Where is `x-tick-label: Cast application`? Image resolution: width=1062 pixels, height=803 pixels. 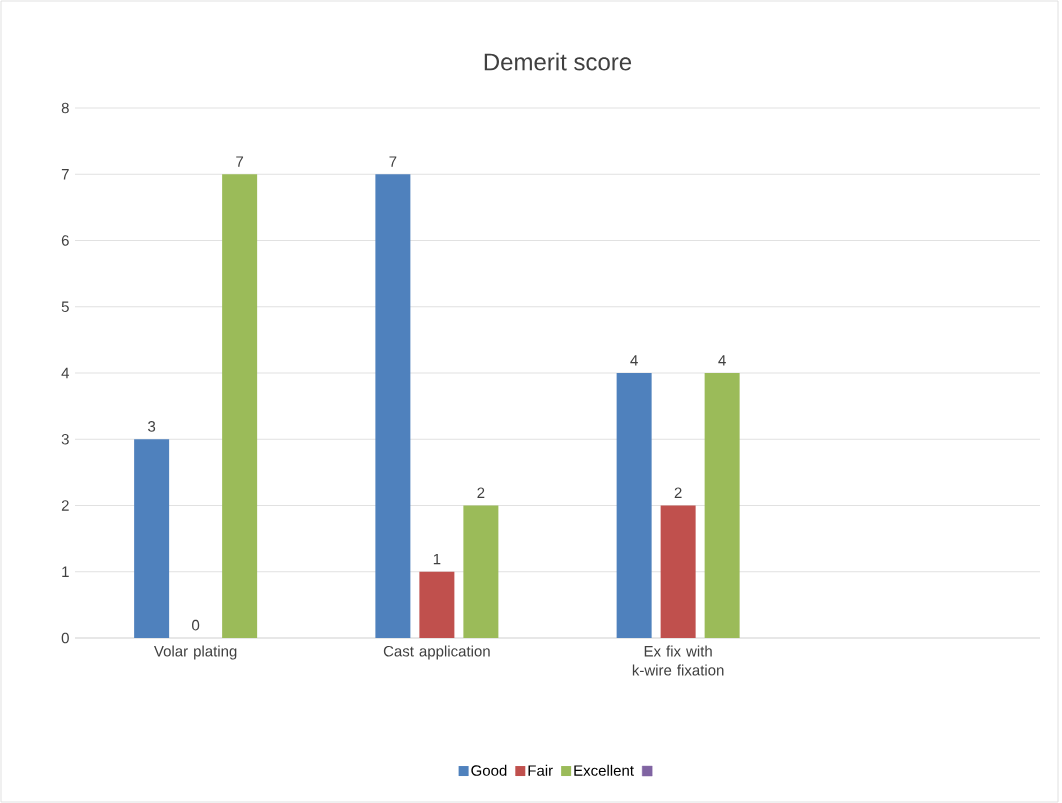 x-tick-label: Cast application is located at coordinates (436, 652).